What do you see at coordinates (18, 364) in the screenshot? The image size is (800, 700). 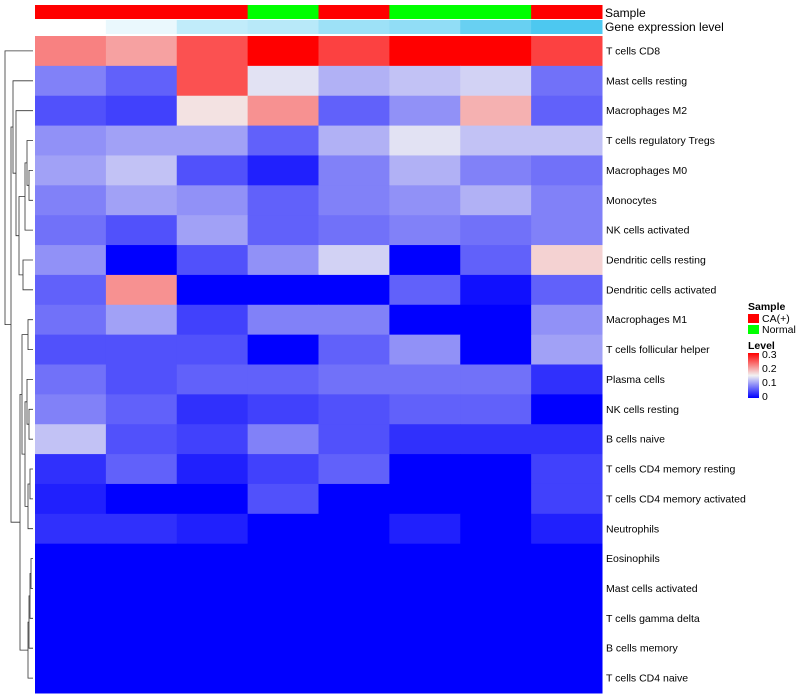 I see `row-dendrogram` at bounding box center [18, 364].